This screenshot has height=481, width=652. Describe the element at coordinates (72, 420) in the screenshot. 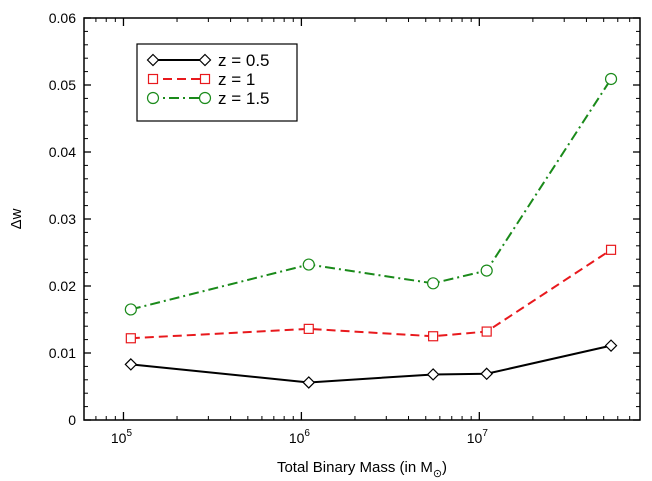

I see `y-tick-label: 0` at that location.